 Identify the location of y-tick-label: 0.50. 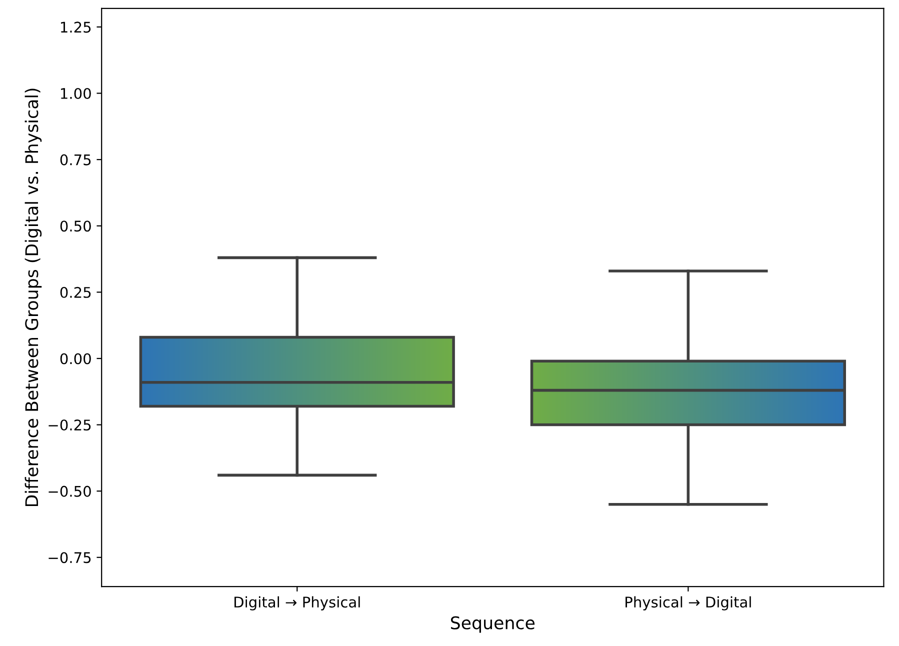
(75, 226).